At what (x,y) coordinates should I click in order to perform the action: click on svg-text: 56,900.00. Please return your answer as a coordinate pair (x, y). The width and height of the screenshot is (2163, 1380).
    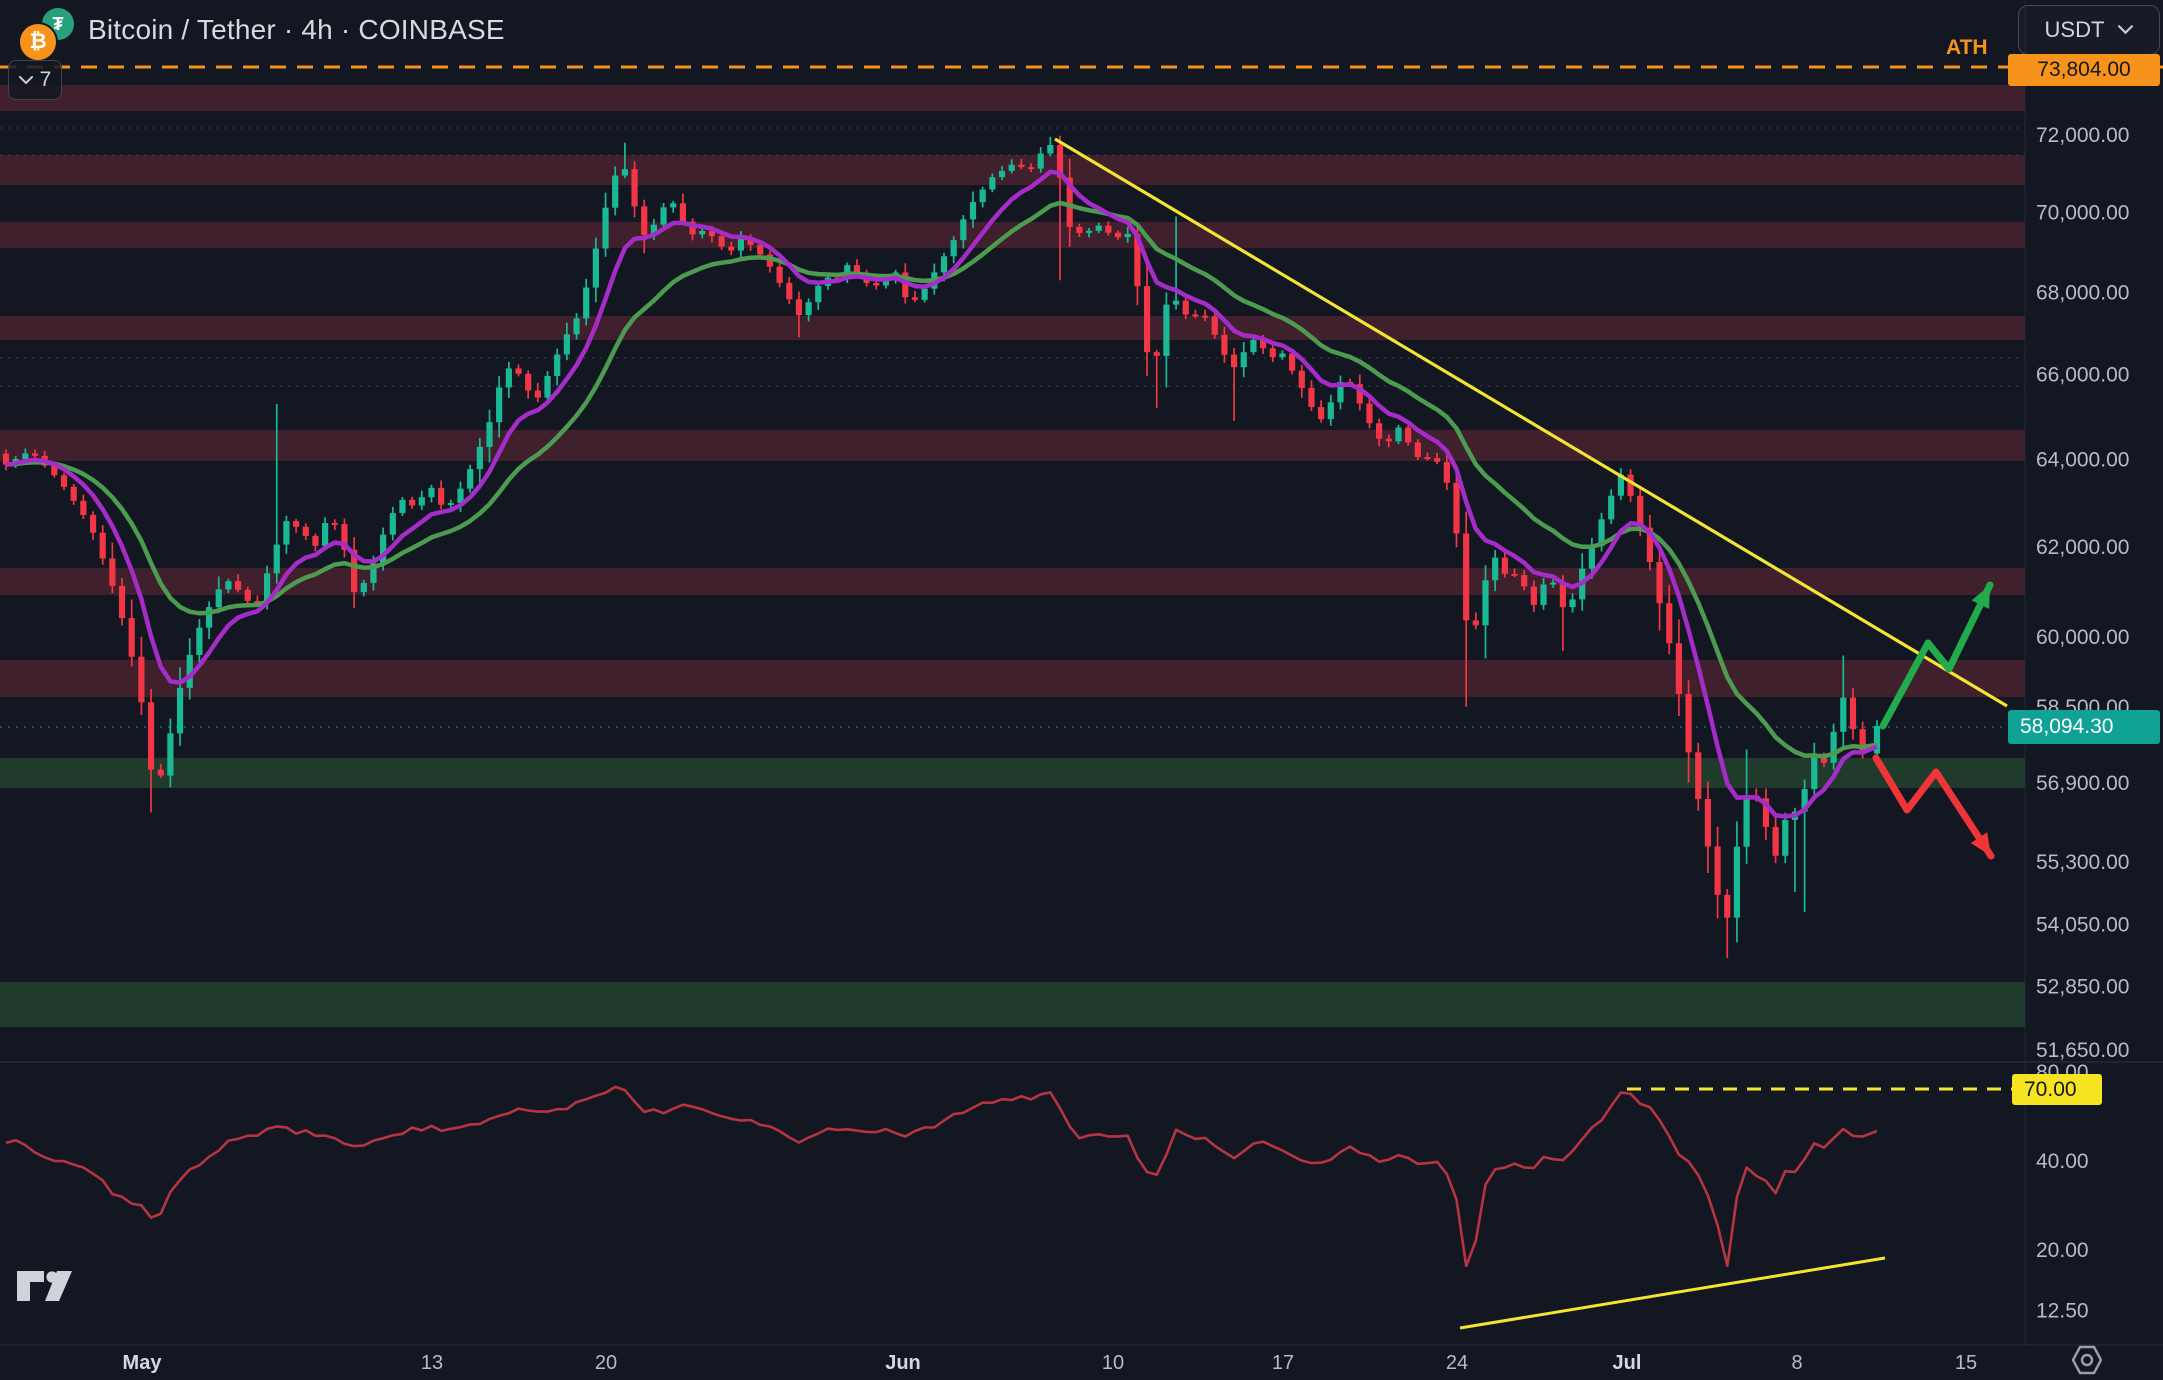
    Looking at the image, I should click on (2082, 783).